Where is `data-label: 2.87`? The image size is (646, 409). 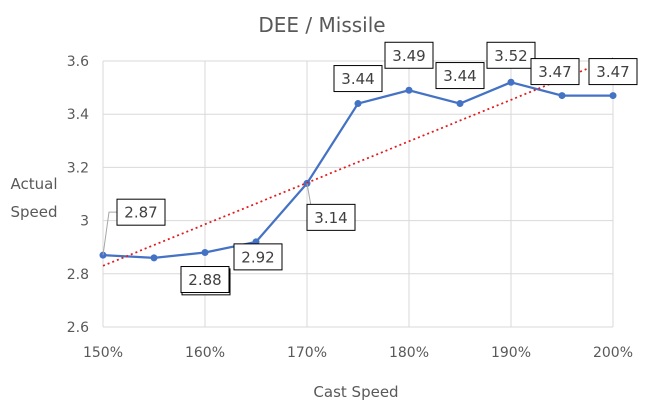
data-label: 2.87 is located at coordinates (140, 213).